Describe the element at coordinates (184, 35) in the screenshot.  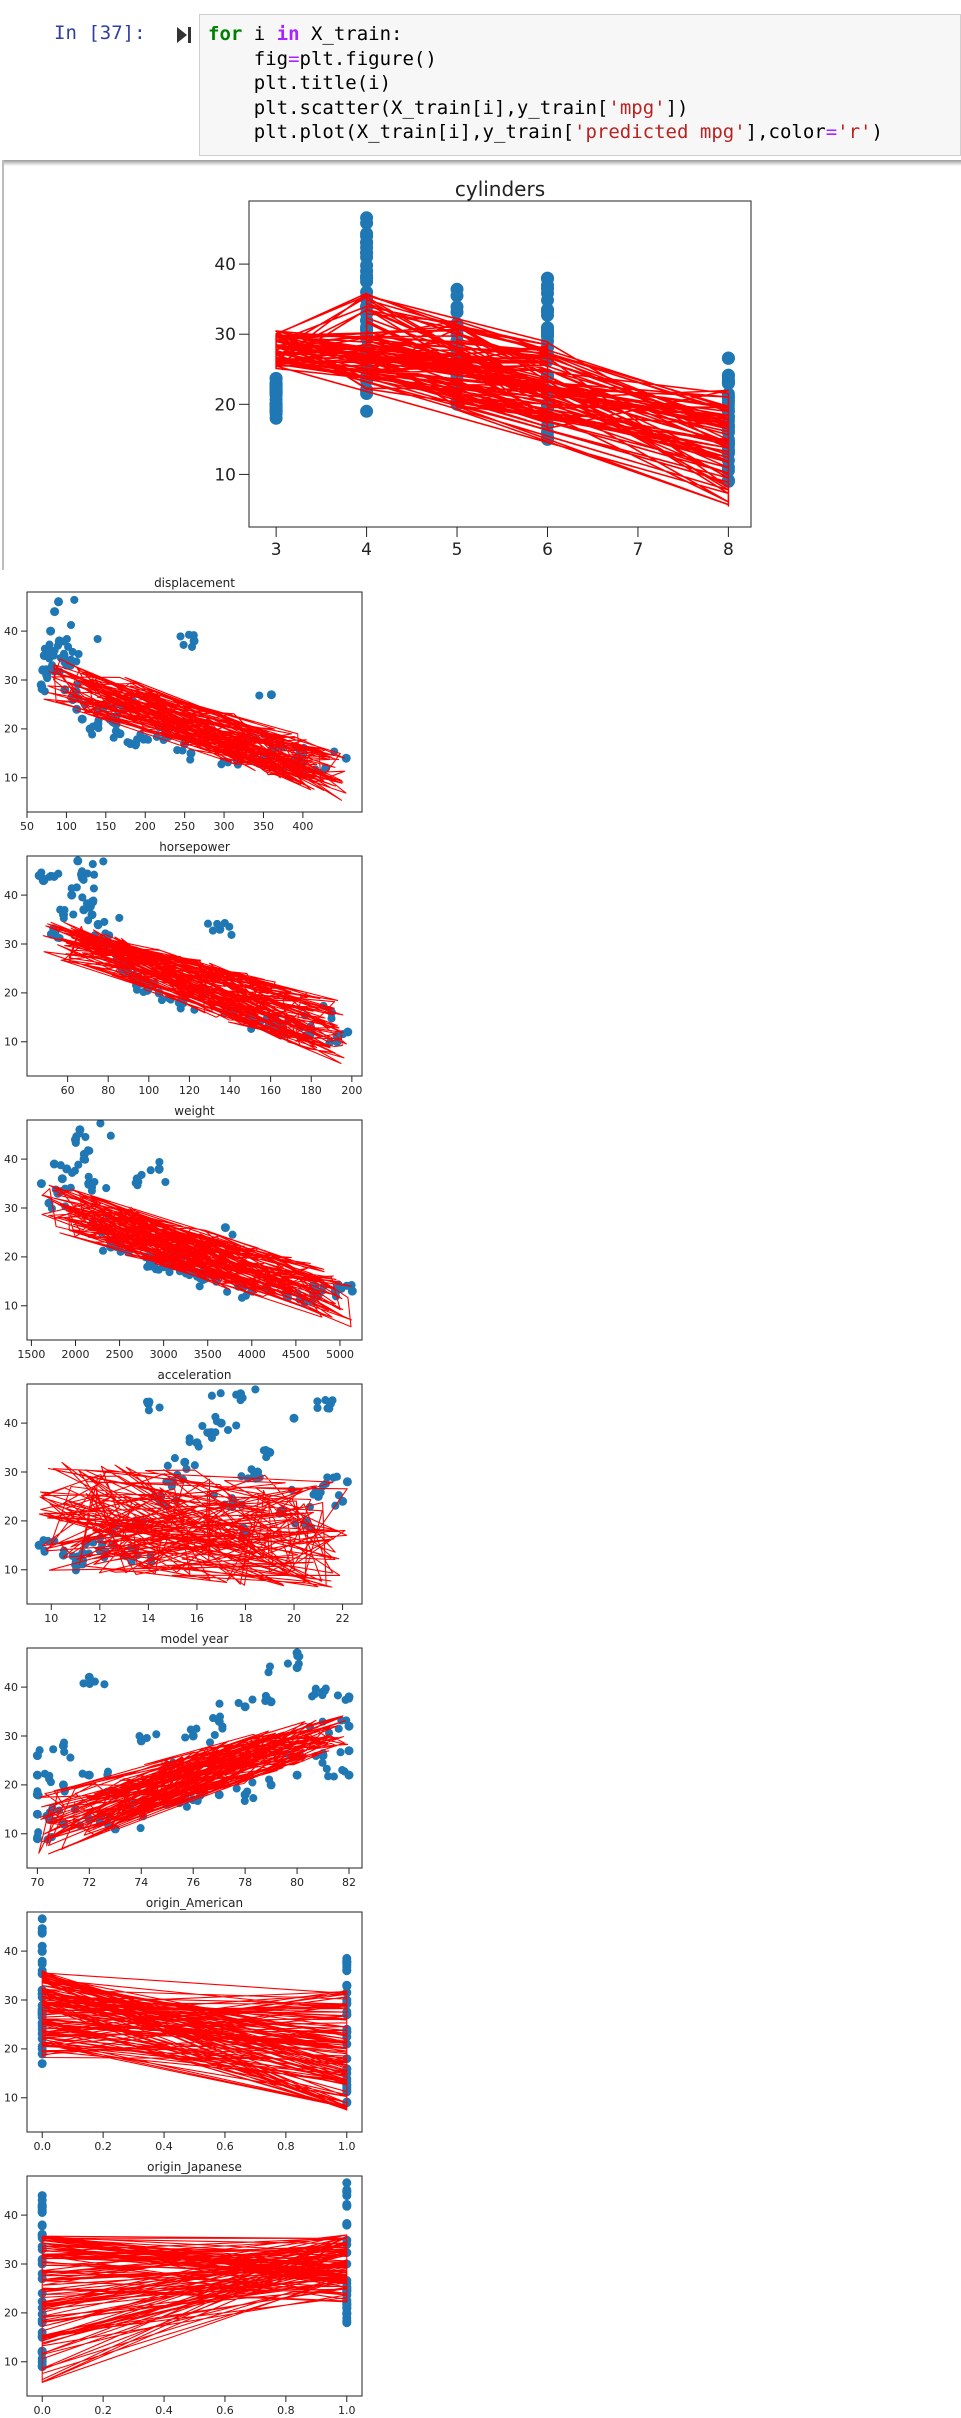
I see `run-cell-icon` at that location.